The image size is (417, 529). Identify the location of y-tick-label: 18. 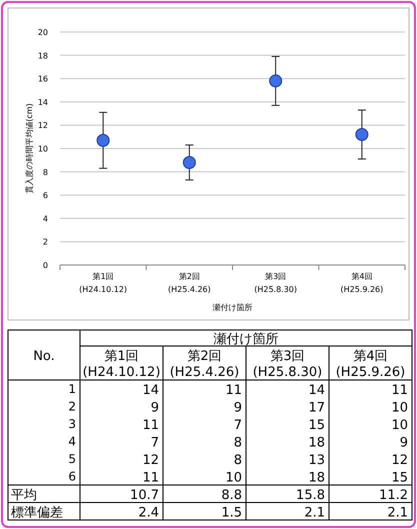
(43, 55).